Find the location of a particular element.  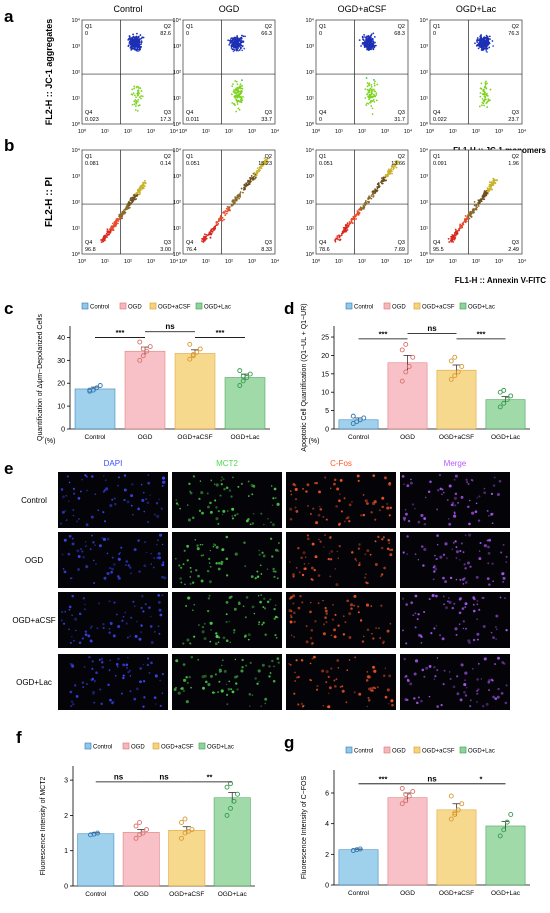

x-tick-label: 10⁴ is located at coordinates (408, 131).